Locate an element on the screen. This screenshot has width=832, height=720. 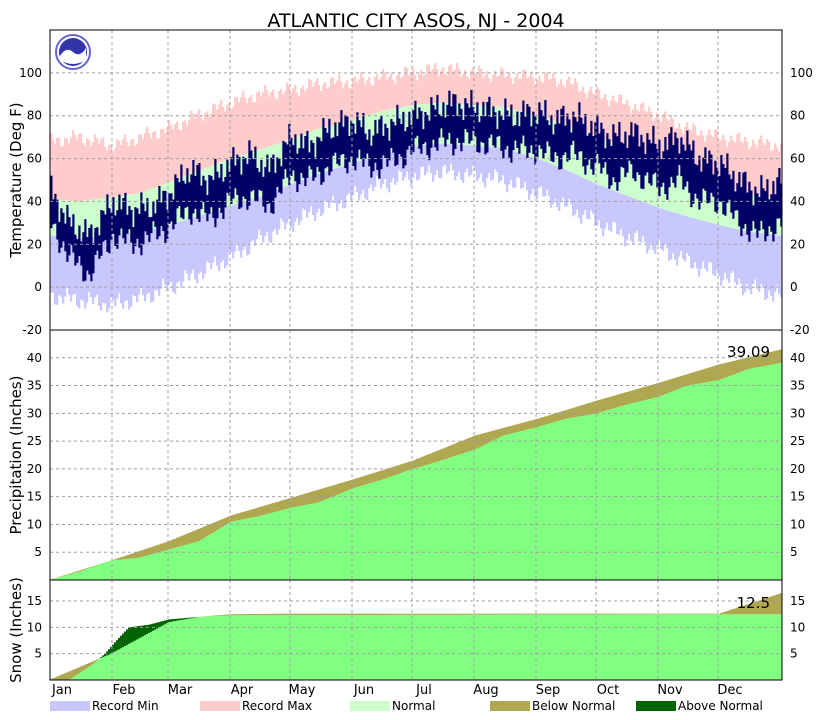
y-tick-label-left: 0 is located at coordinates (38, 287).